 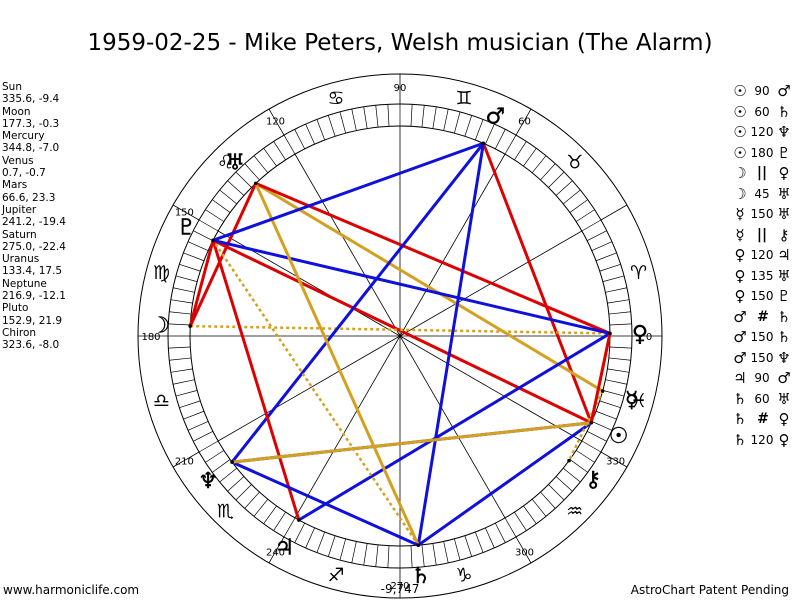 What do you see at coordinates (225, 512) in the screenshot?
I see `scorpio-sign-glyph: ♏` at bounding box center [225, 512].